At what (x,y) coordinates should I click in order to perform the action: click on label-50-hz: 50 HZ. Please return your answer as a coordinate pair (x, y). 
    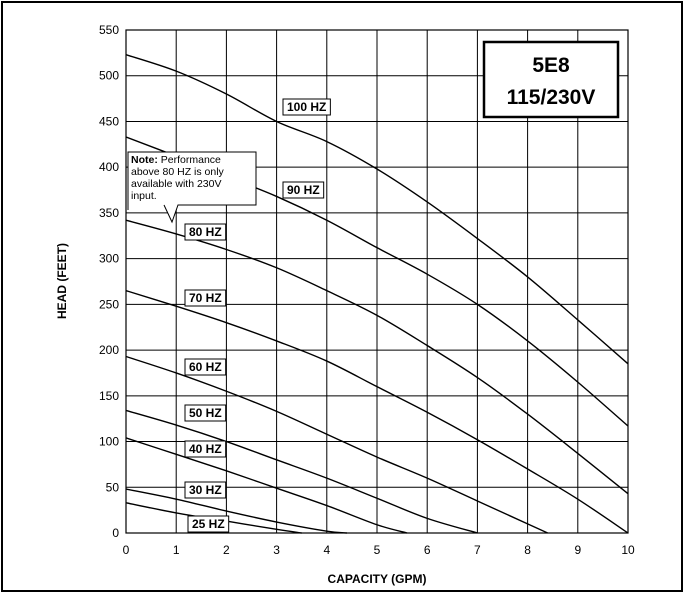
    Looking at the image, I should click on (205, 413).